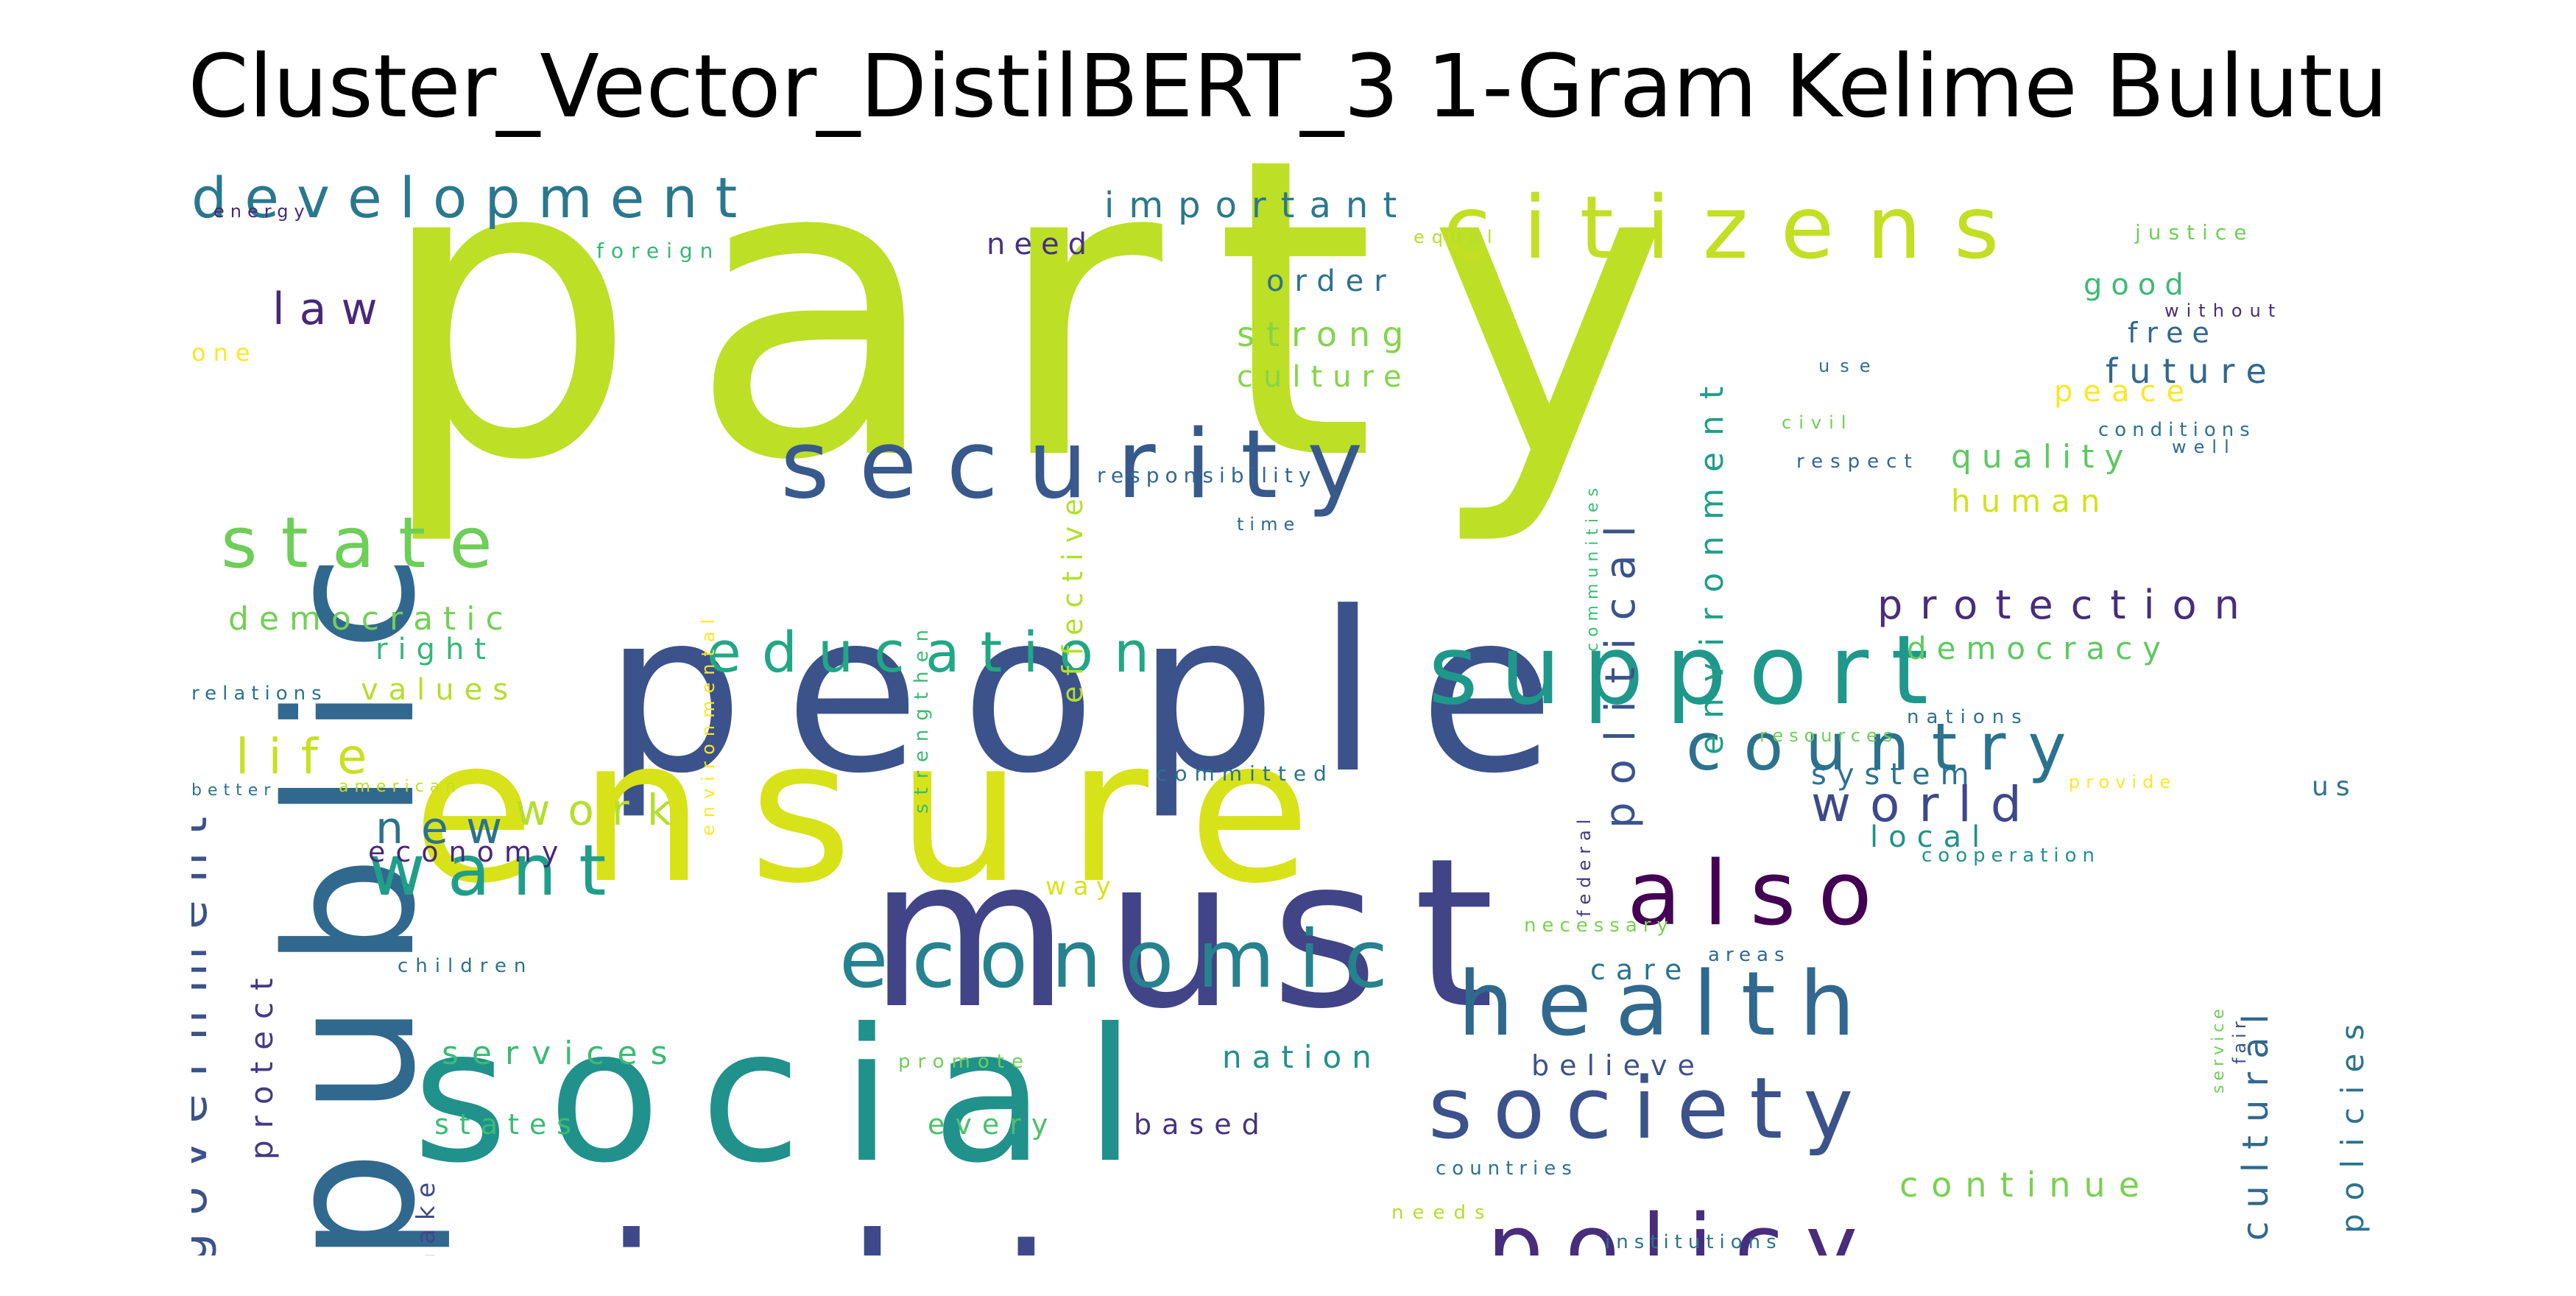  I want to click on word-social: social, so click(794, 1096).